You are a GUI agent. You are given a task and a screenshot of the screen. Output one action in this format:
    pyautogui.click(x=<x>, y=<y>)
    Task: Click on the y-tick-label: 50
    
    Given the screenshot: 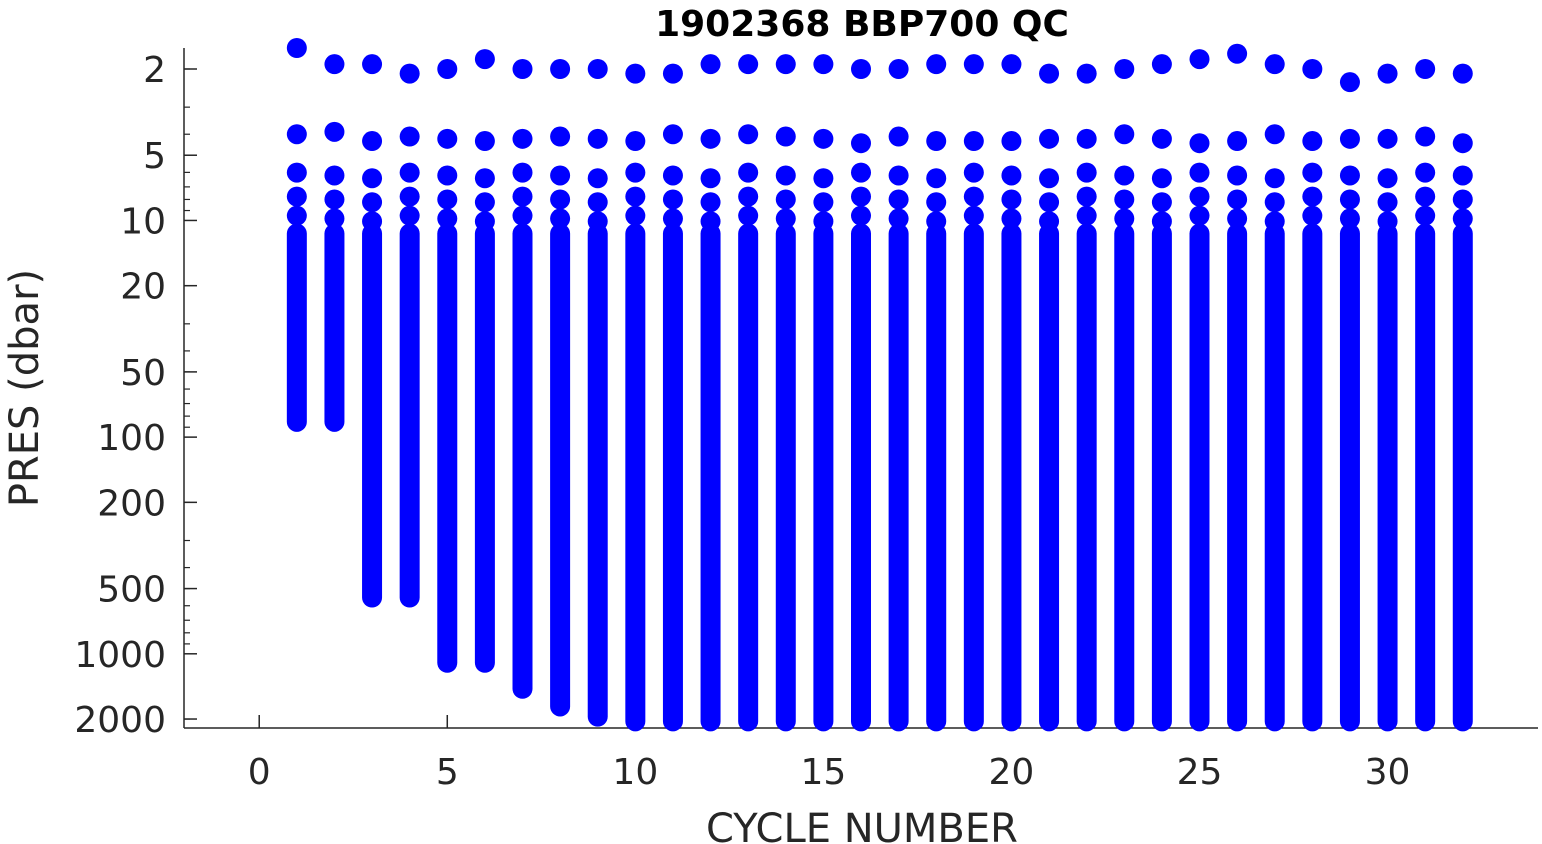 What is the action you would take?
    pyautogui.click(x=143, y=373)
    